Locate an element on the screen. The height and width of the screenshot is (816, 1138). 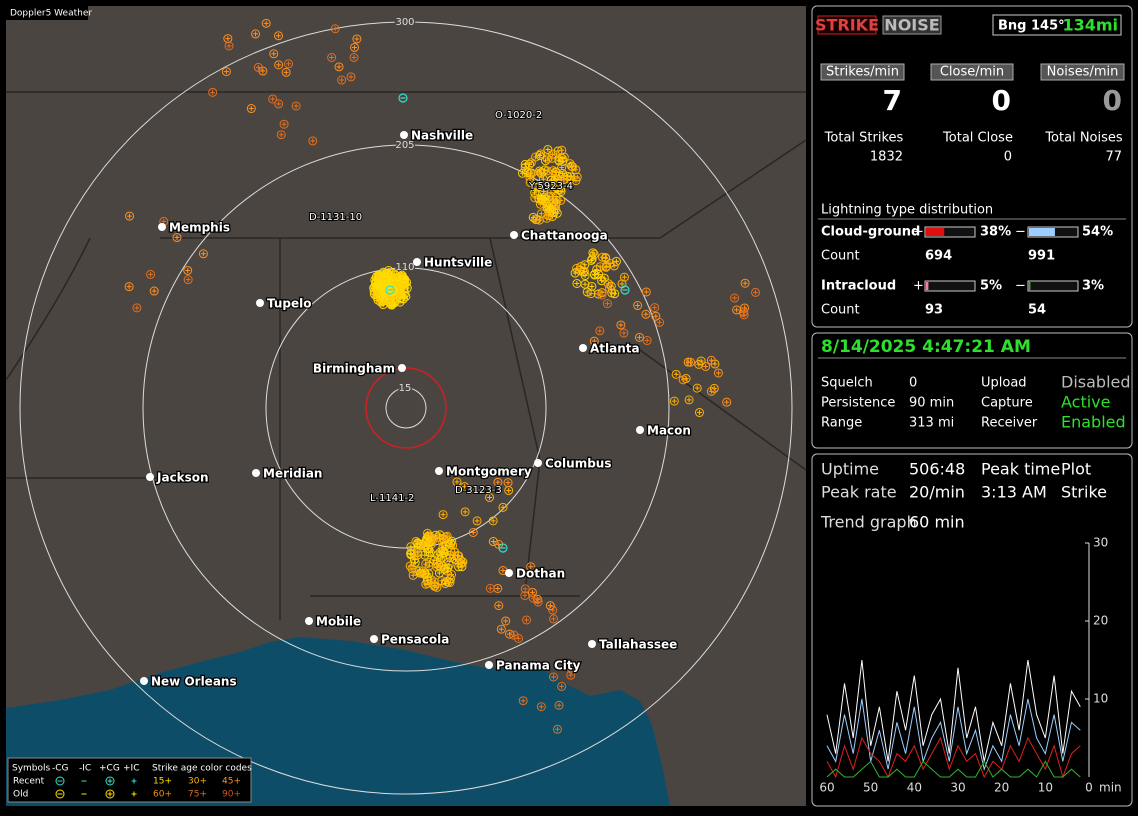
noise-button is located at coordinates (912, 25).